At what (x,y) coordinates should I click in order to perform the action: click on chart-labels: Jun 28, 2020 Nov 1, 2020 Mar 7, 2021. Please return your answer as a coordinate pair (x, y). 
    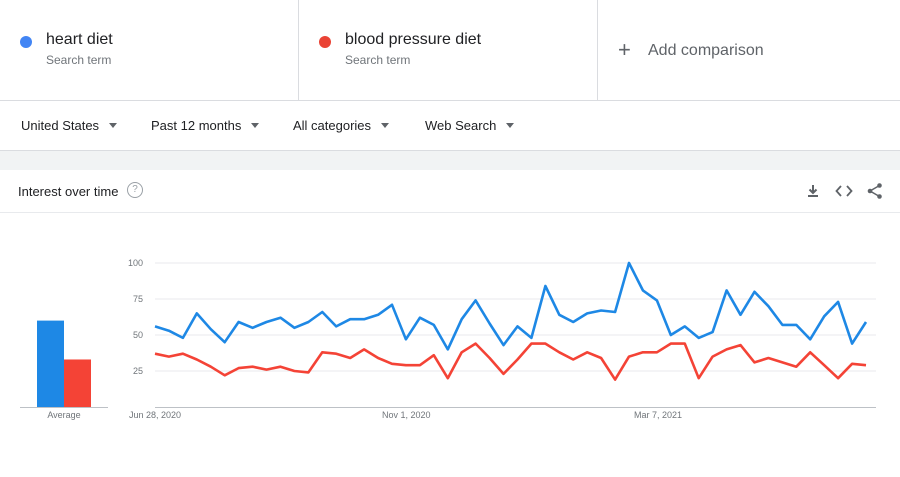
    Looking at the image, I should click on (405, 415).